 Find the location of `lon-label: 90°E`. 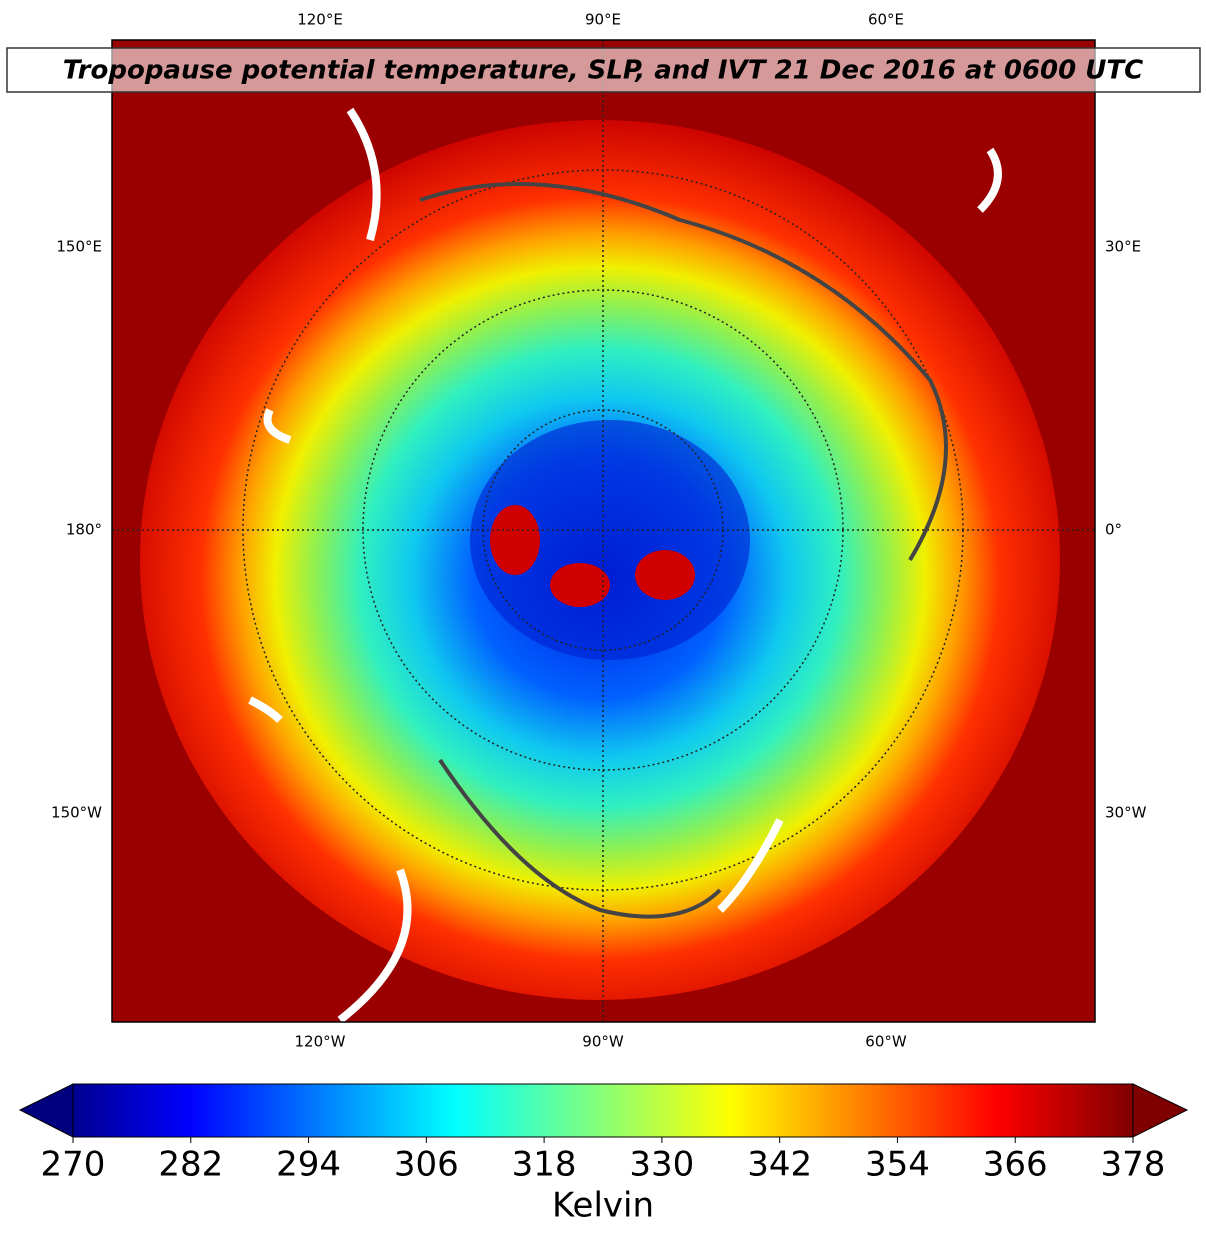

lon-label: 90°E is located at coordinates (603, 20).